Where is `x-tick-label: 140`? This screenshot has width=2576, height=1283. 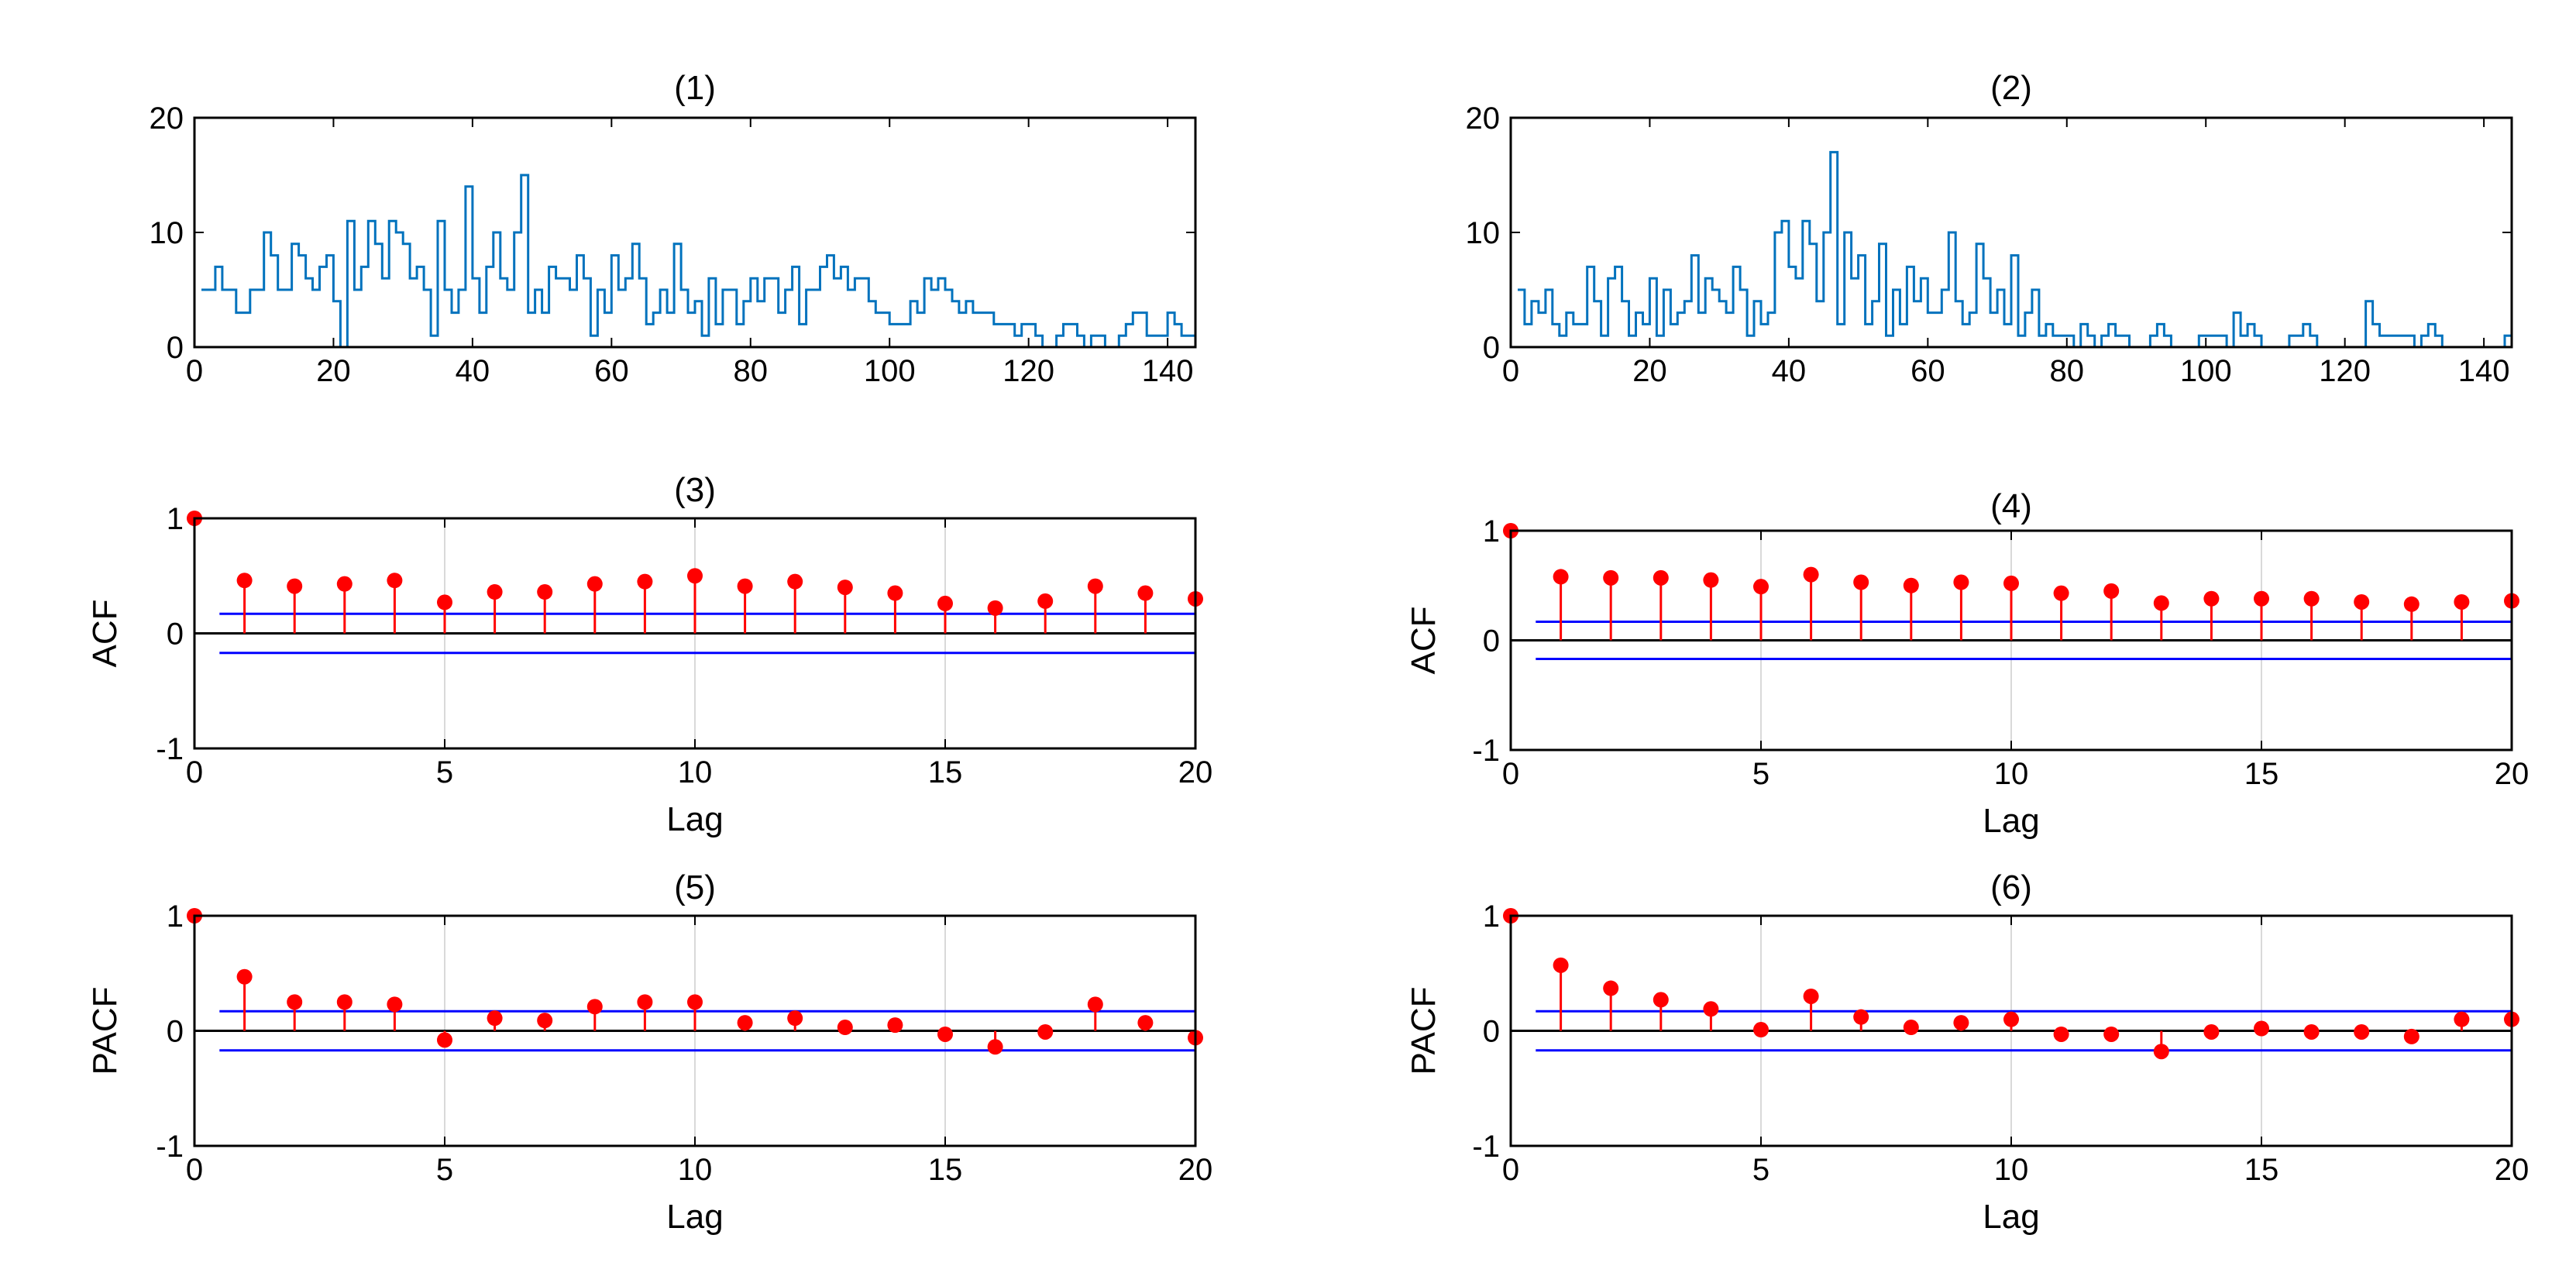
x-tick-label: 140 is located at coordinates (1168, 371).